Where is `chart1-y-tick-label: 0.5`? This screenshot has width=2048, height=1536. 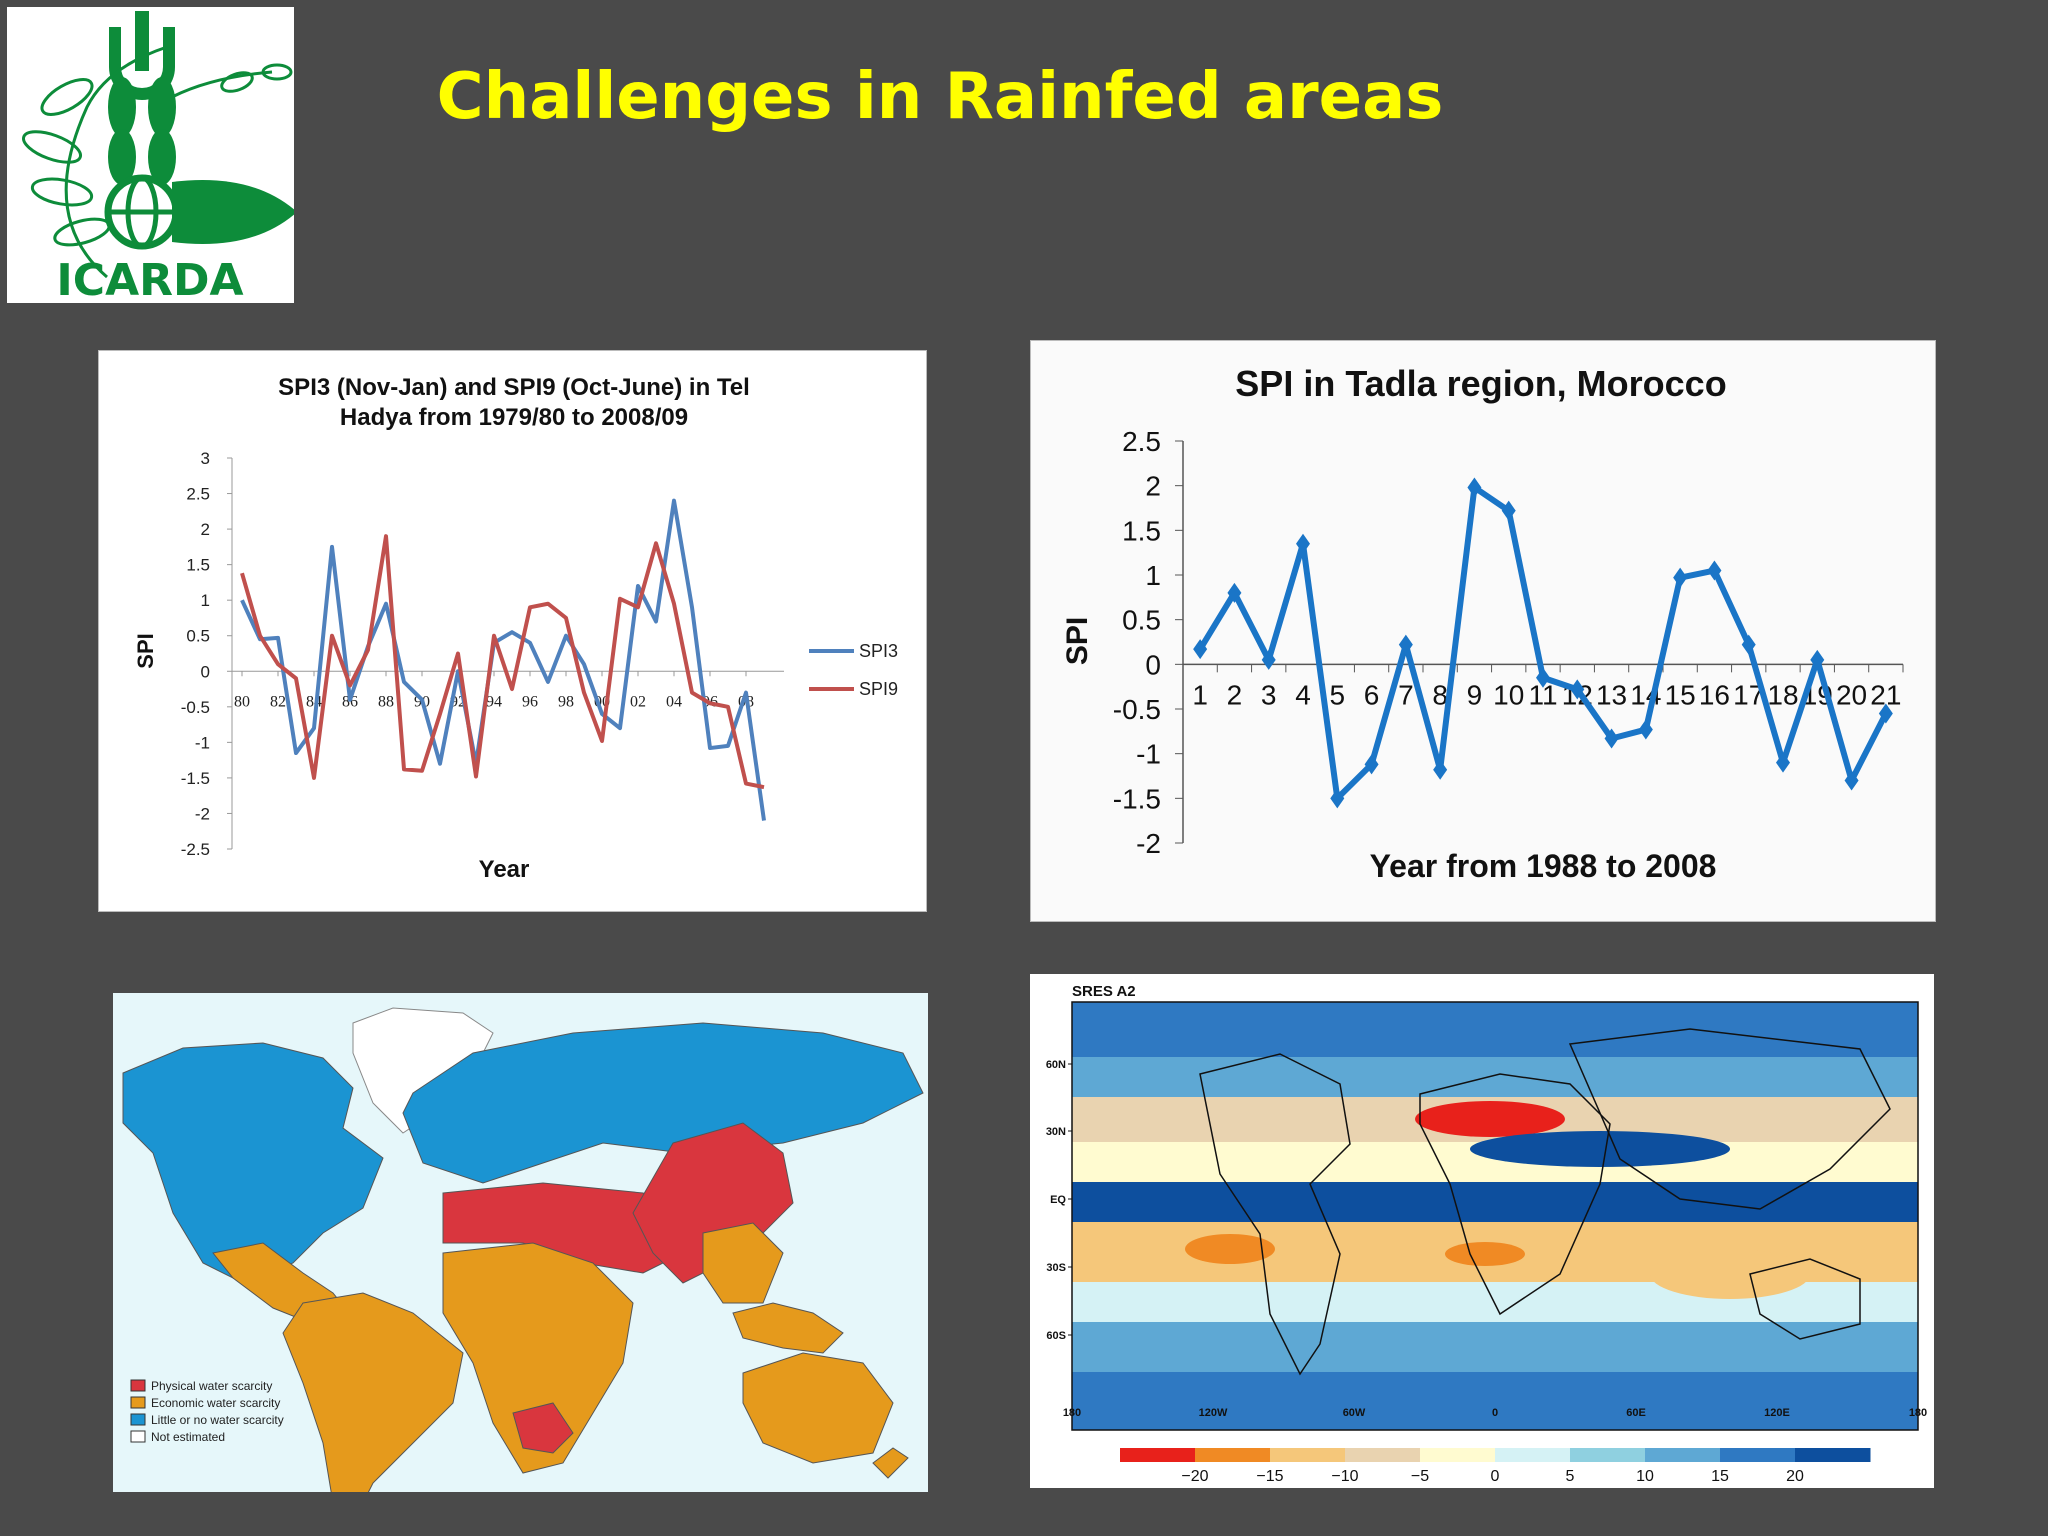
chart1-y-tick-label: 0.5 is located at coordinates (198, 636).